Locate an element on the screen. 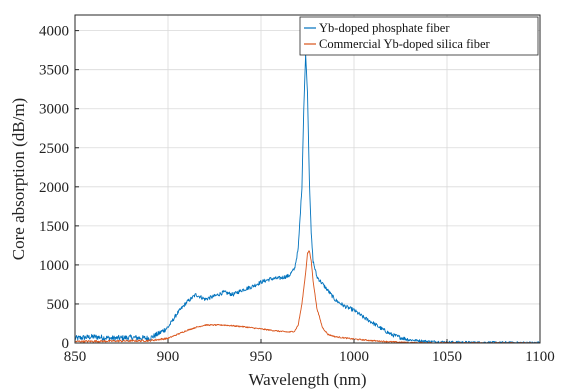 Image resolution: width=563 pixels, height=392 pixels. legend-label-silica: Commercial Yb-doped silica fiber is located at coordinates (404, 44).